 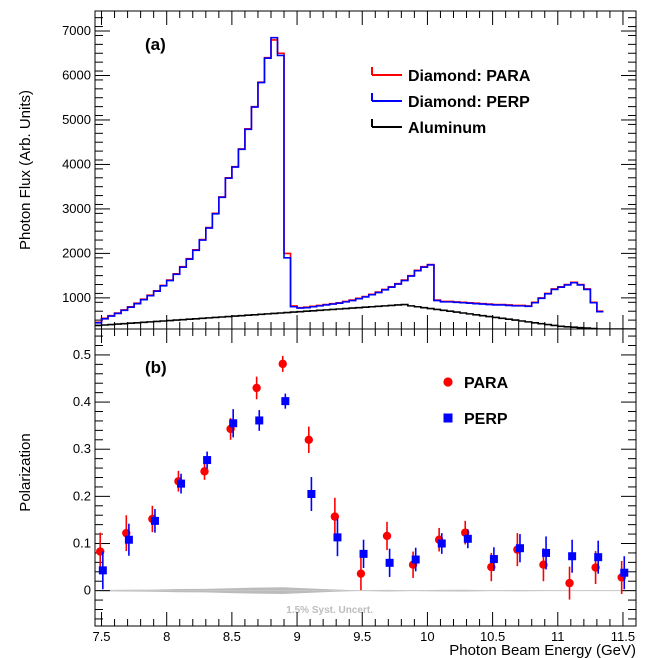 What do you see at coordinates (82, 401) in the screenshot?
I see `panel-b-y-tick-label: 0.4` at bounding box center [82, 401].